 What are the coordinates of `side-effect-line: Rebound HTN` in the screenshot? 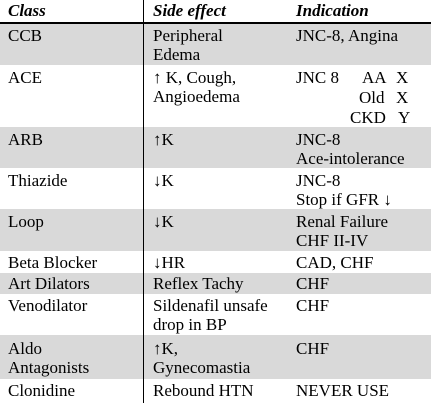 It's located at (203, 390).